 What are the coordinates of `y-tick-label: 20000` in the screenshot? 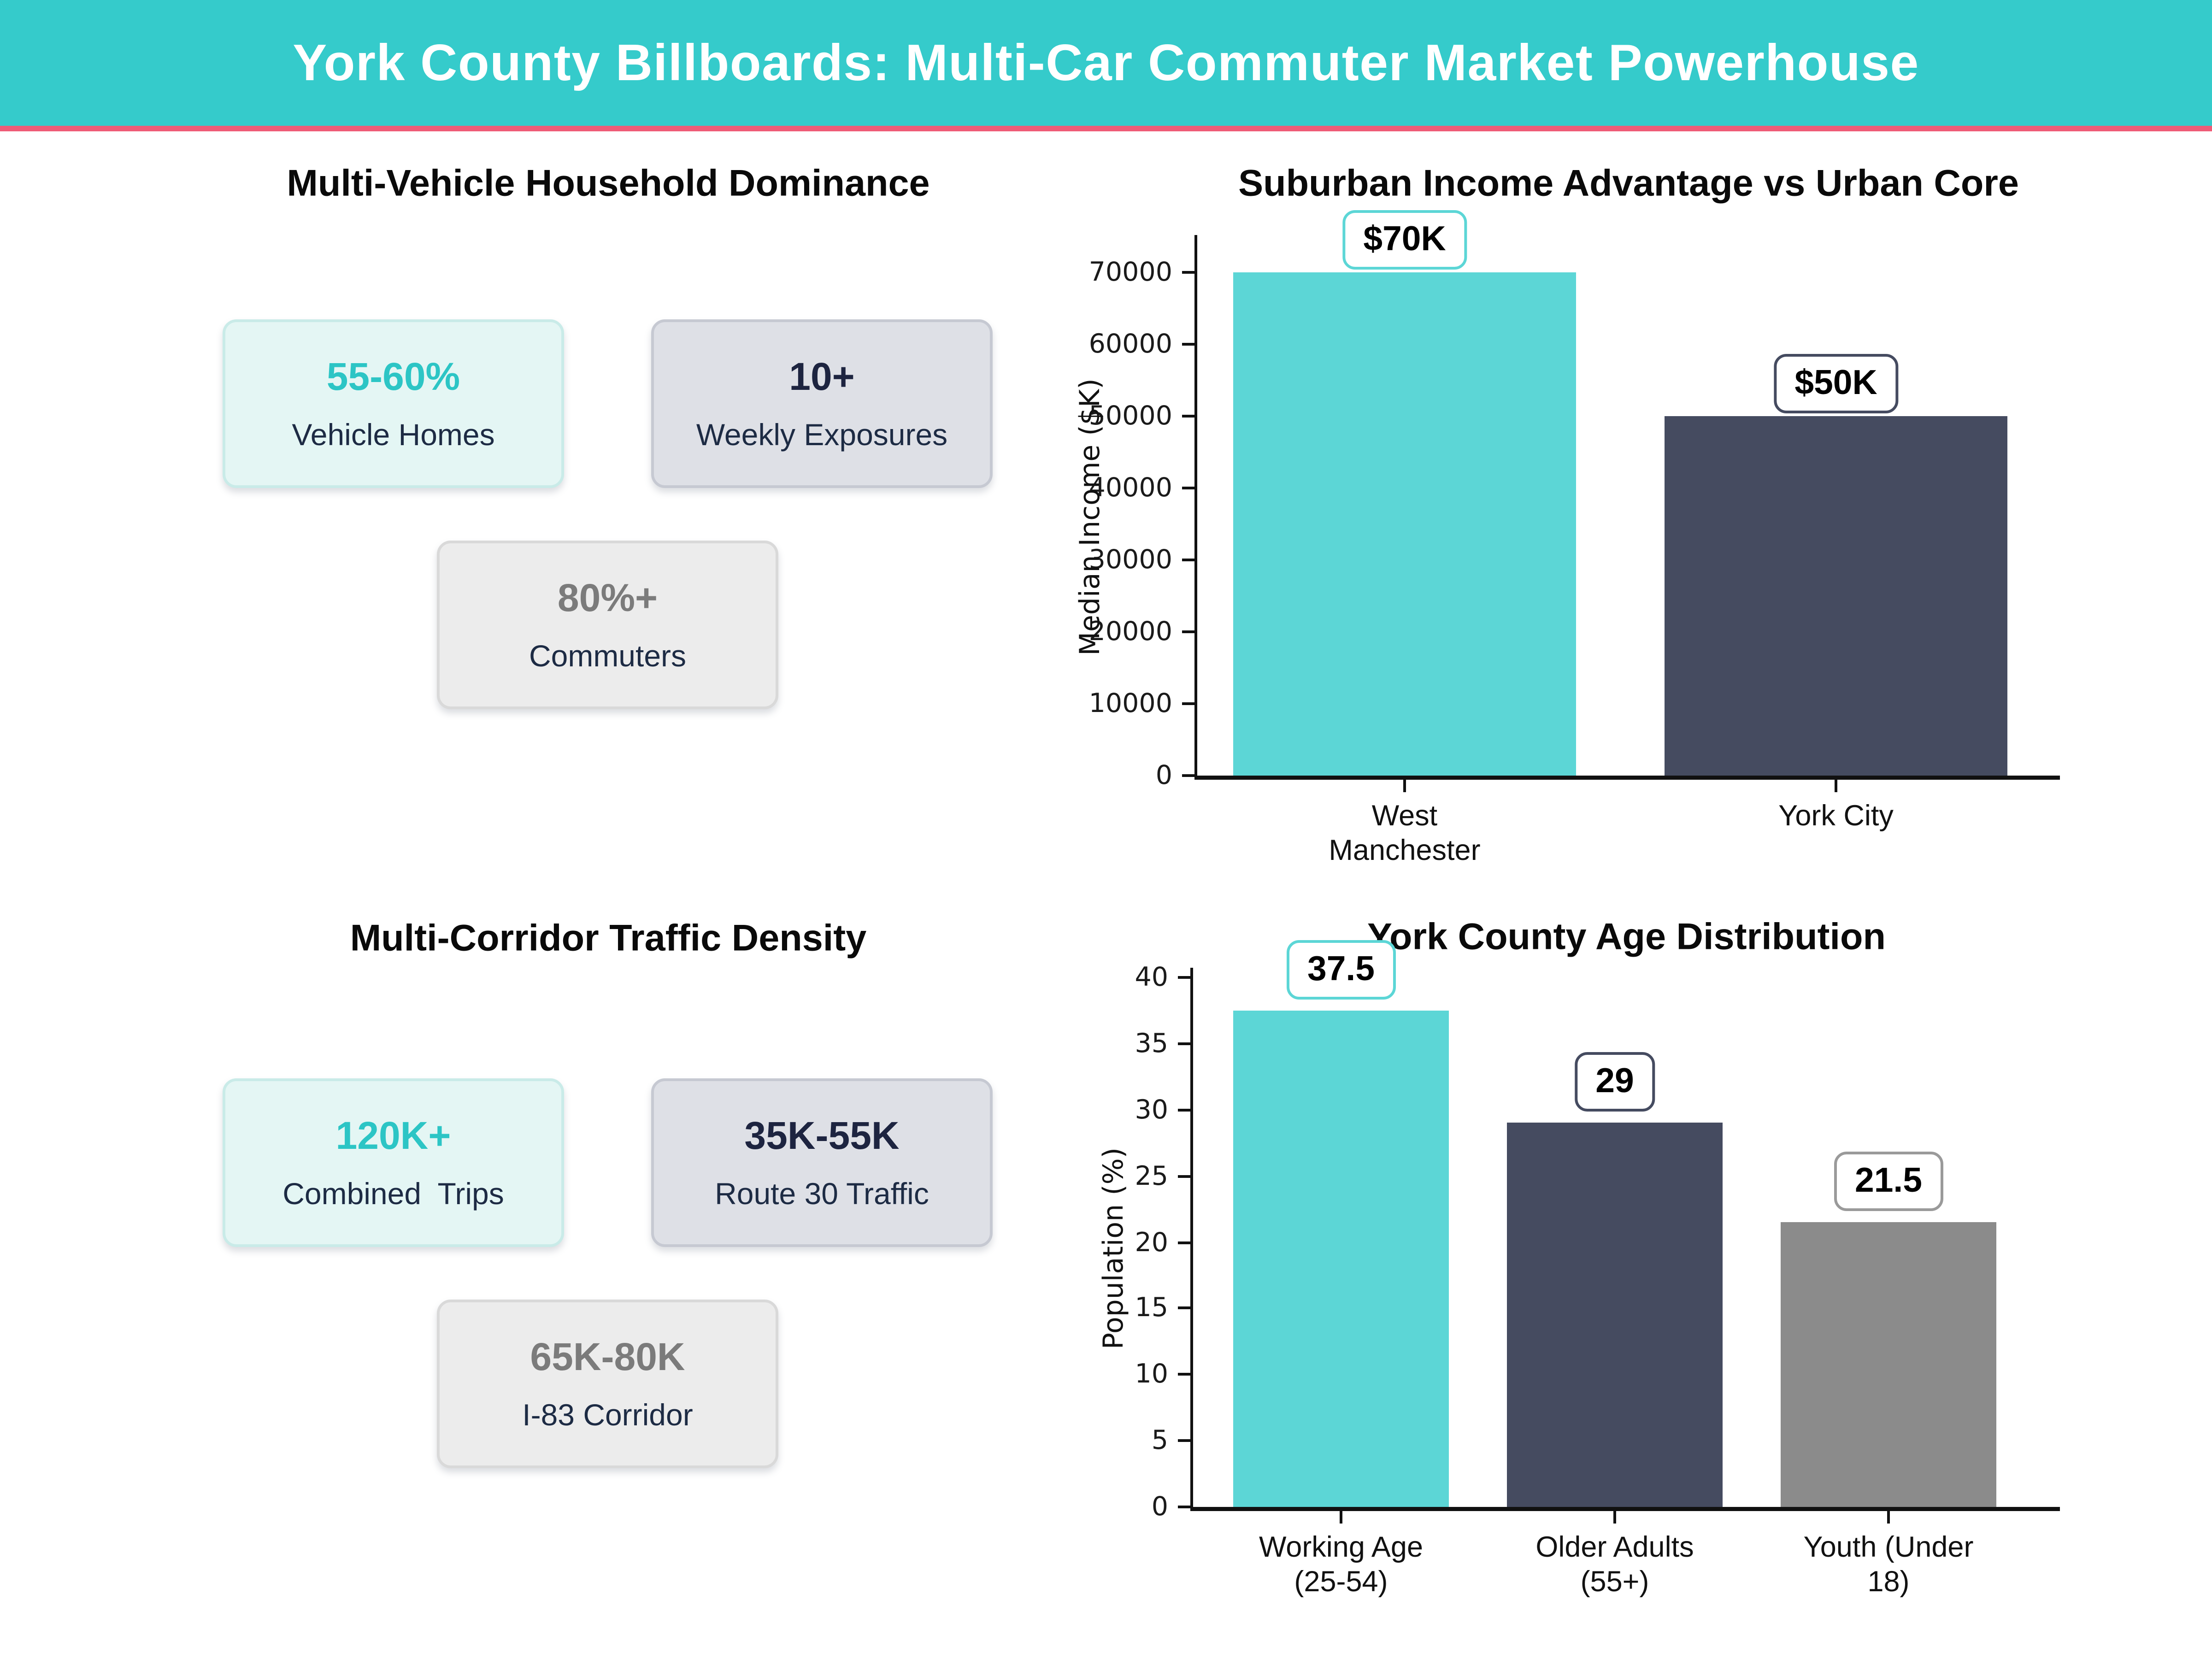 It's located at (1130, 632).